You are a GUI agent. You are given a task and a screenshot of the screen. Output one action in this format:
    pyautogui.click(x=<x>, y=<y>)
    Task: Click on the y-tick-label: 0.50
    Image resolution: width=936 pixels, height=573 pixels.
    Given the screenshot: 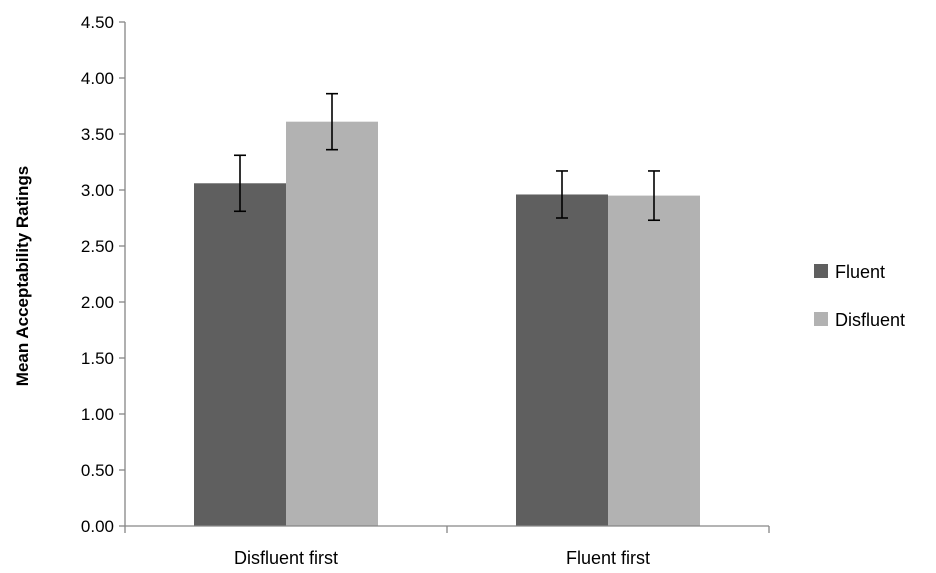 What is the action you would take?
    pyautogui.click(x=97, y=470)
    